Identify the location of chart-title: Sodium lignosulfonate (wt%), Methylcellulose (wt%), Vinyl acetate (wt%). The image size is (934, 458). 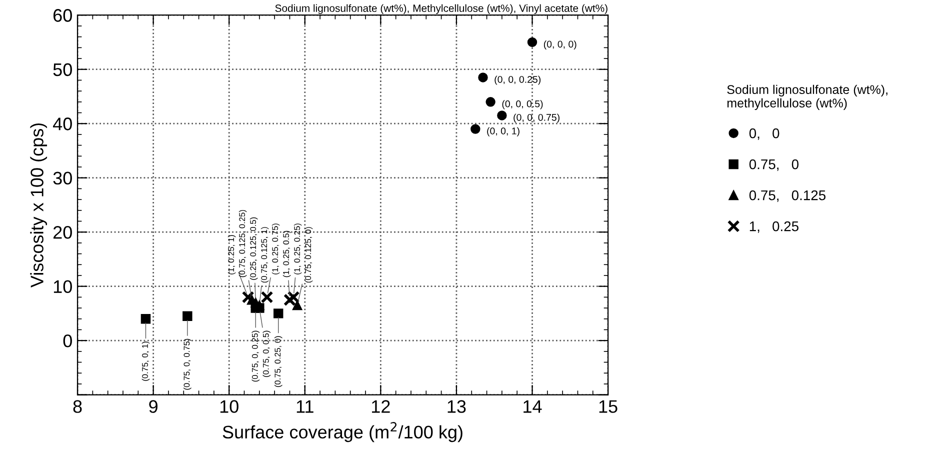
(441, 9).